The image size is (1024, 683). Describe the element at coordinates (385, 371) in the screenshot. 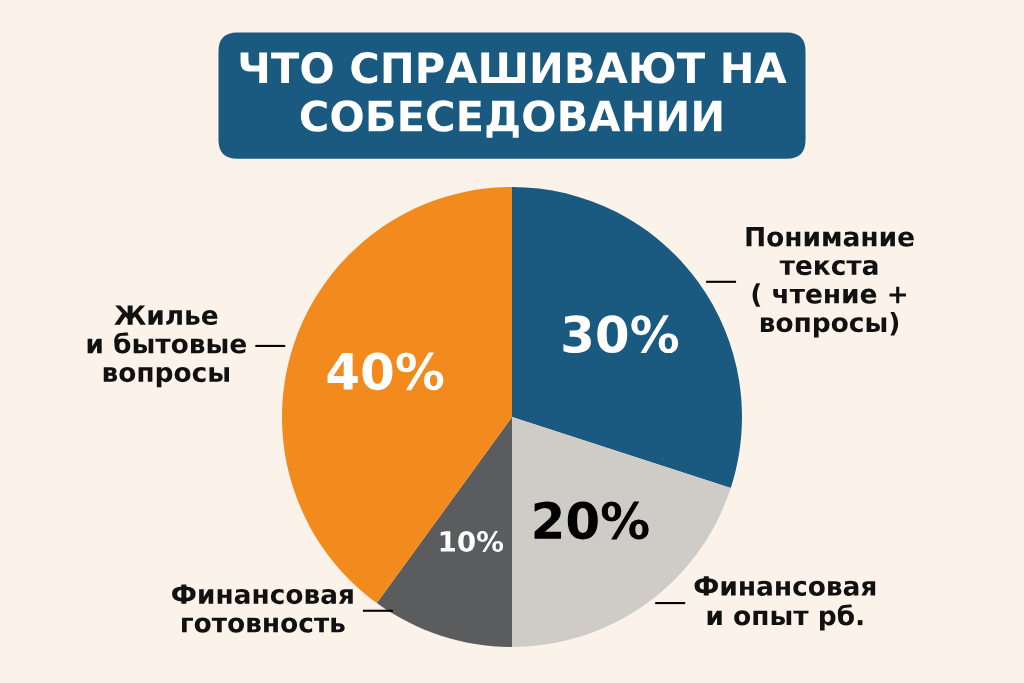

I see `data-label: 40%` at that location.